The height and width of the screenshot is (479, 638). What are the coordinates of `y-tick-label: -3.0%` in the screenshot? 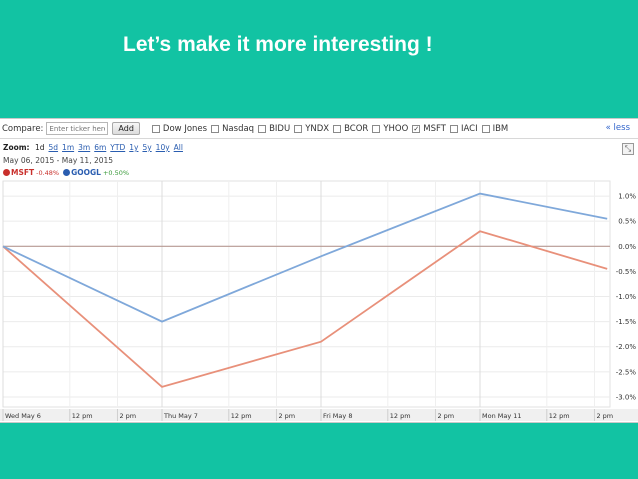 It's located at (626, 397).